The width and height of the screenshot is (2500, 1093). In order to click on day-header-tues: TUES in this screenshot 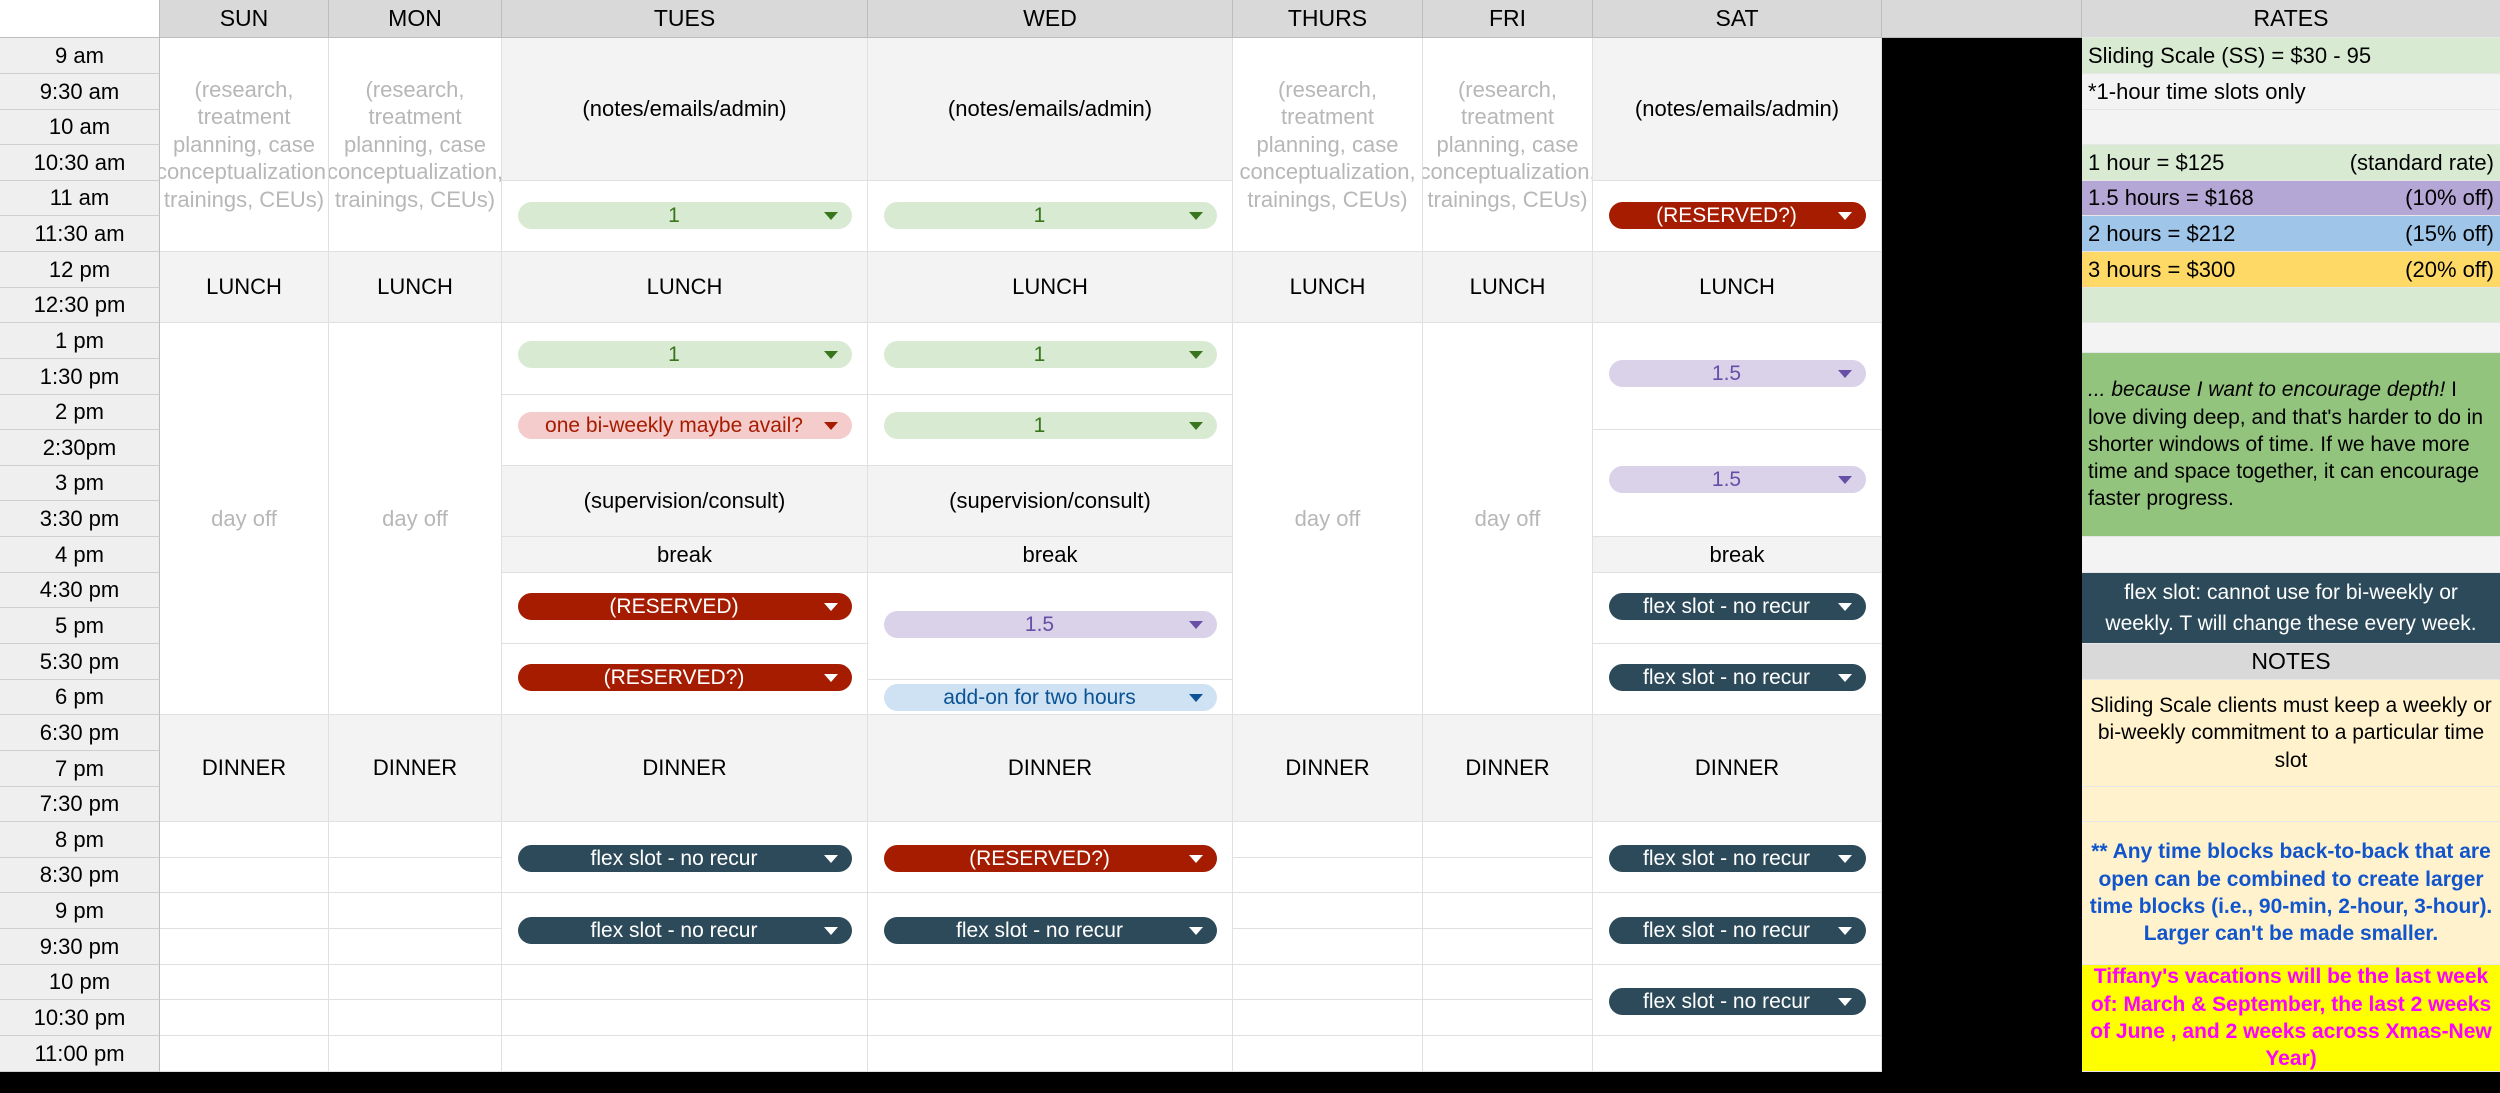, I will do `click(685, 19)`.